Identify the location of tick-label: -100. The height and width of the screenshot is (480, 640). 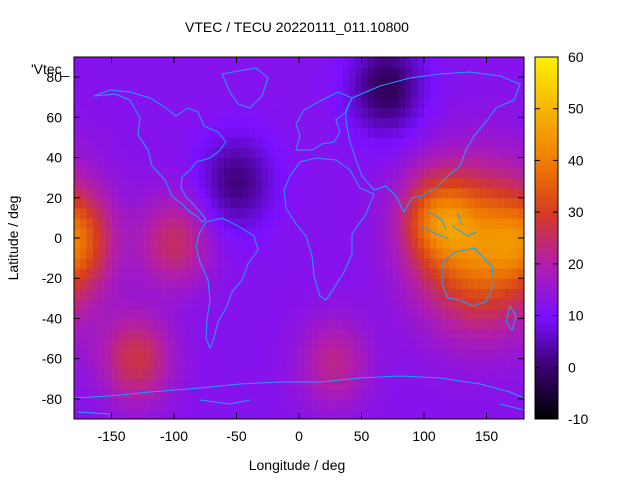
(174, 436).